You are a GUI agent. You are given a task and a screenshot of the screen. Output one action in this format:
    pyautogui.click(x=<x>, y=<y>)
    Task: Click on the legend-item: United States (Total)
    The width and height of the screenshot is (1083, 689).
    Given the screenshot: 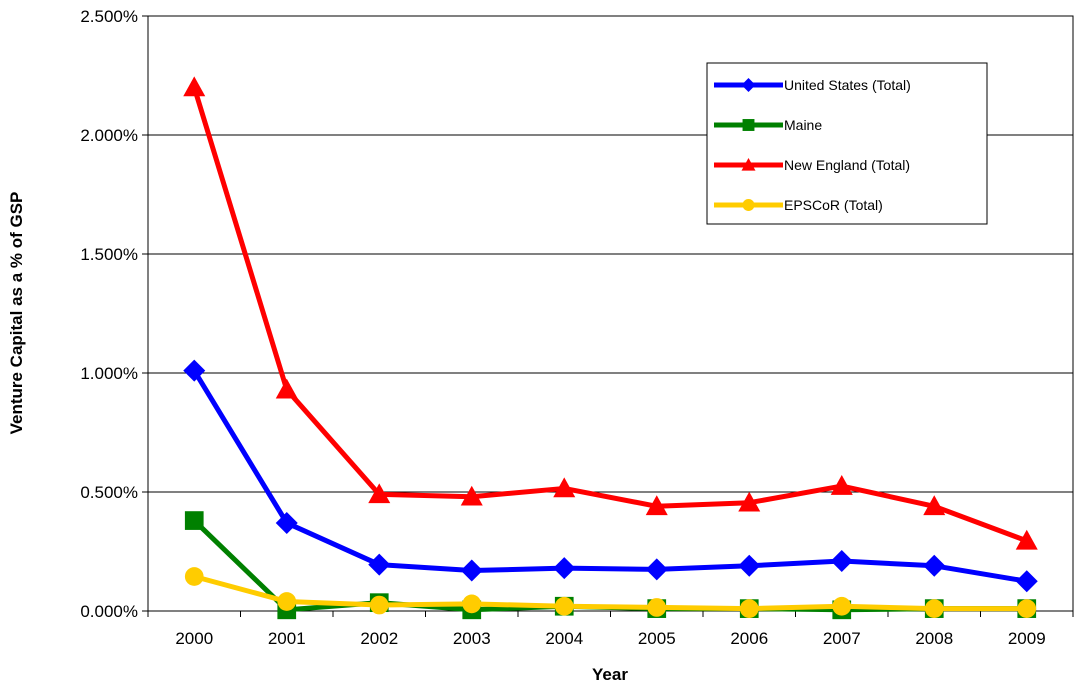 What is the action you would take?
    pyautogui.click(x=812, y=85)
    